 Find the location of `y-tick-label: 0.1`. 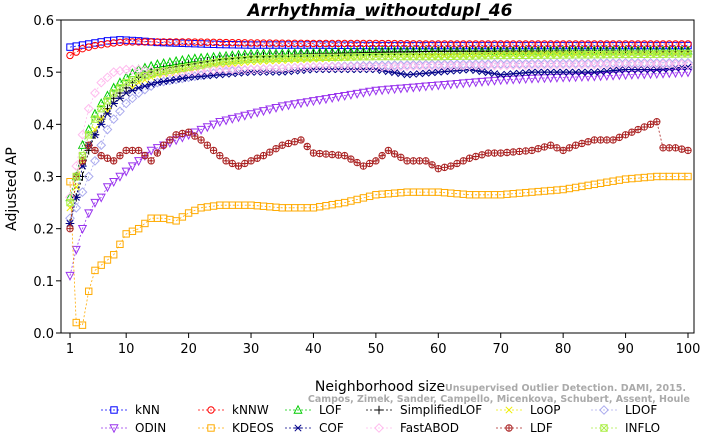

y-tick-label: 0.1 is located at coordinates (43, 282).